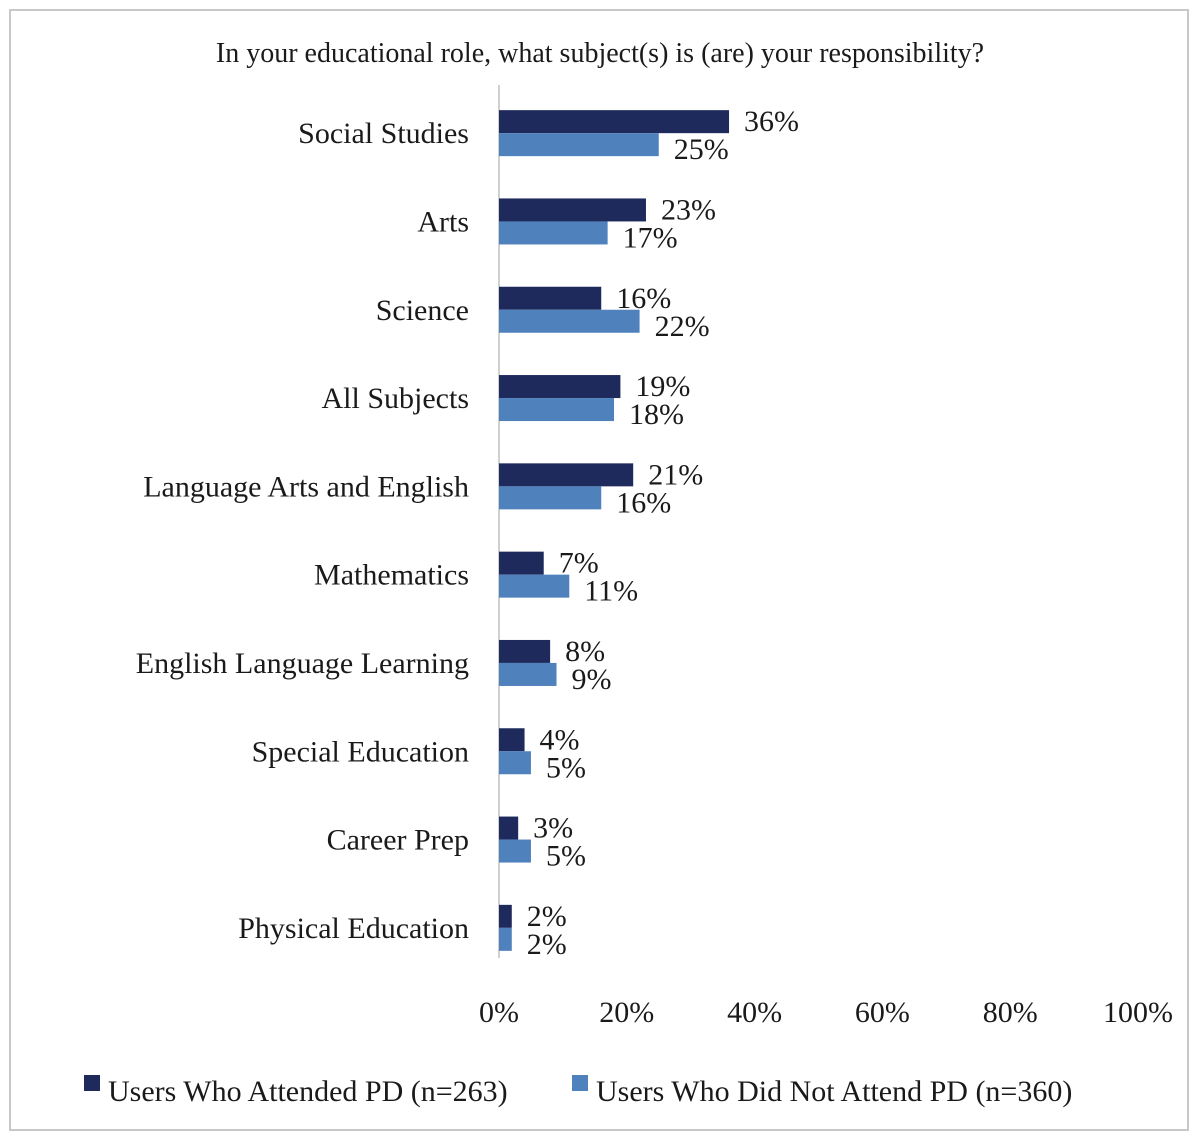 Image resolution: width=1200 pixels, height=1141 pixels. What do you see at coordinates (1010, 1012) in the screenshot?
I see `x-tick-label: 80%` at bounding box center [1010, 1012].